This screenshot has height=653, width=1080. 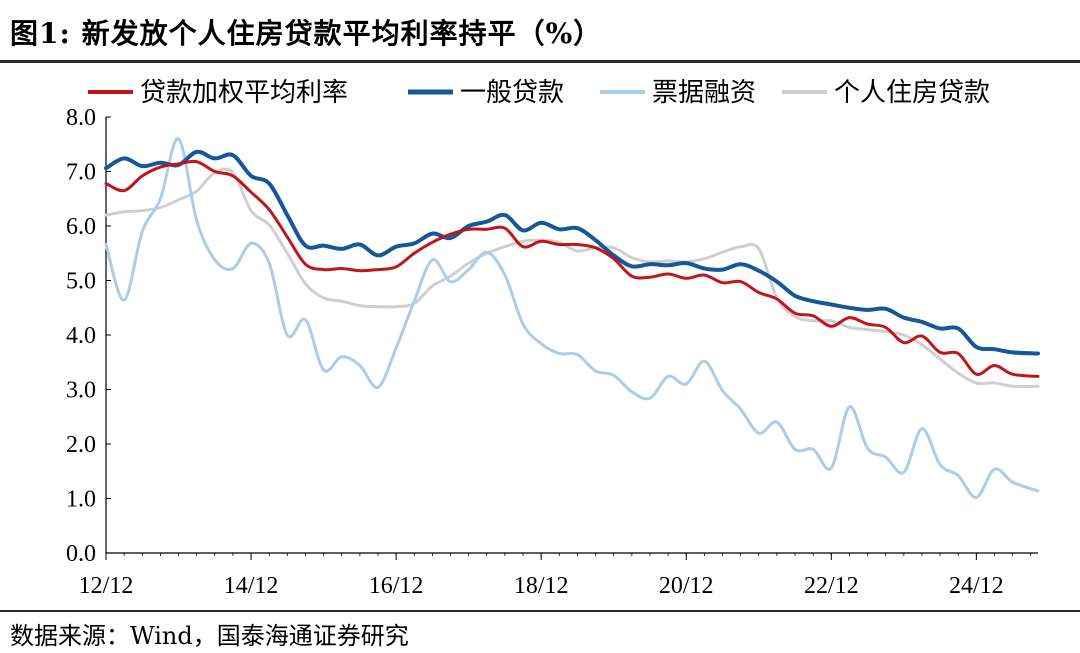 I want to click on title-divider, so click(x=540, y=61).